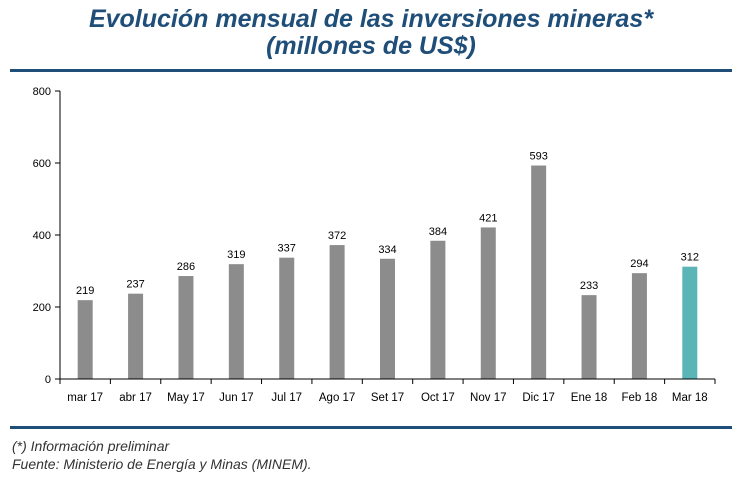 The height and width of the screenshot is (490, 742). I want to click on x-tick-label: Mar 18, so click(690, 398).